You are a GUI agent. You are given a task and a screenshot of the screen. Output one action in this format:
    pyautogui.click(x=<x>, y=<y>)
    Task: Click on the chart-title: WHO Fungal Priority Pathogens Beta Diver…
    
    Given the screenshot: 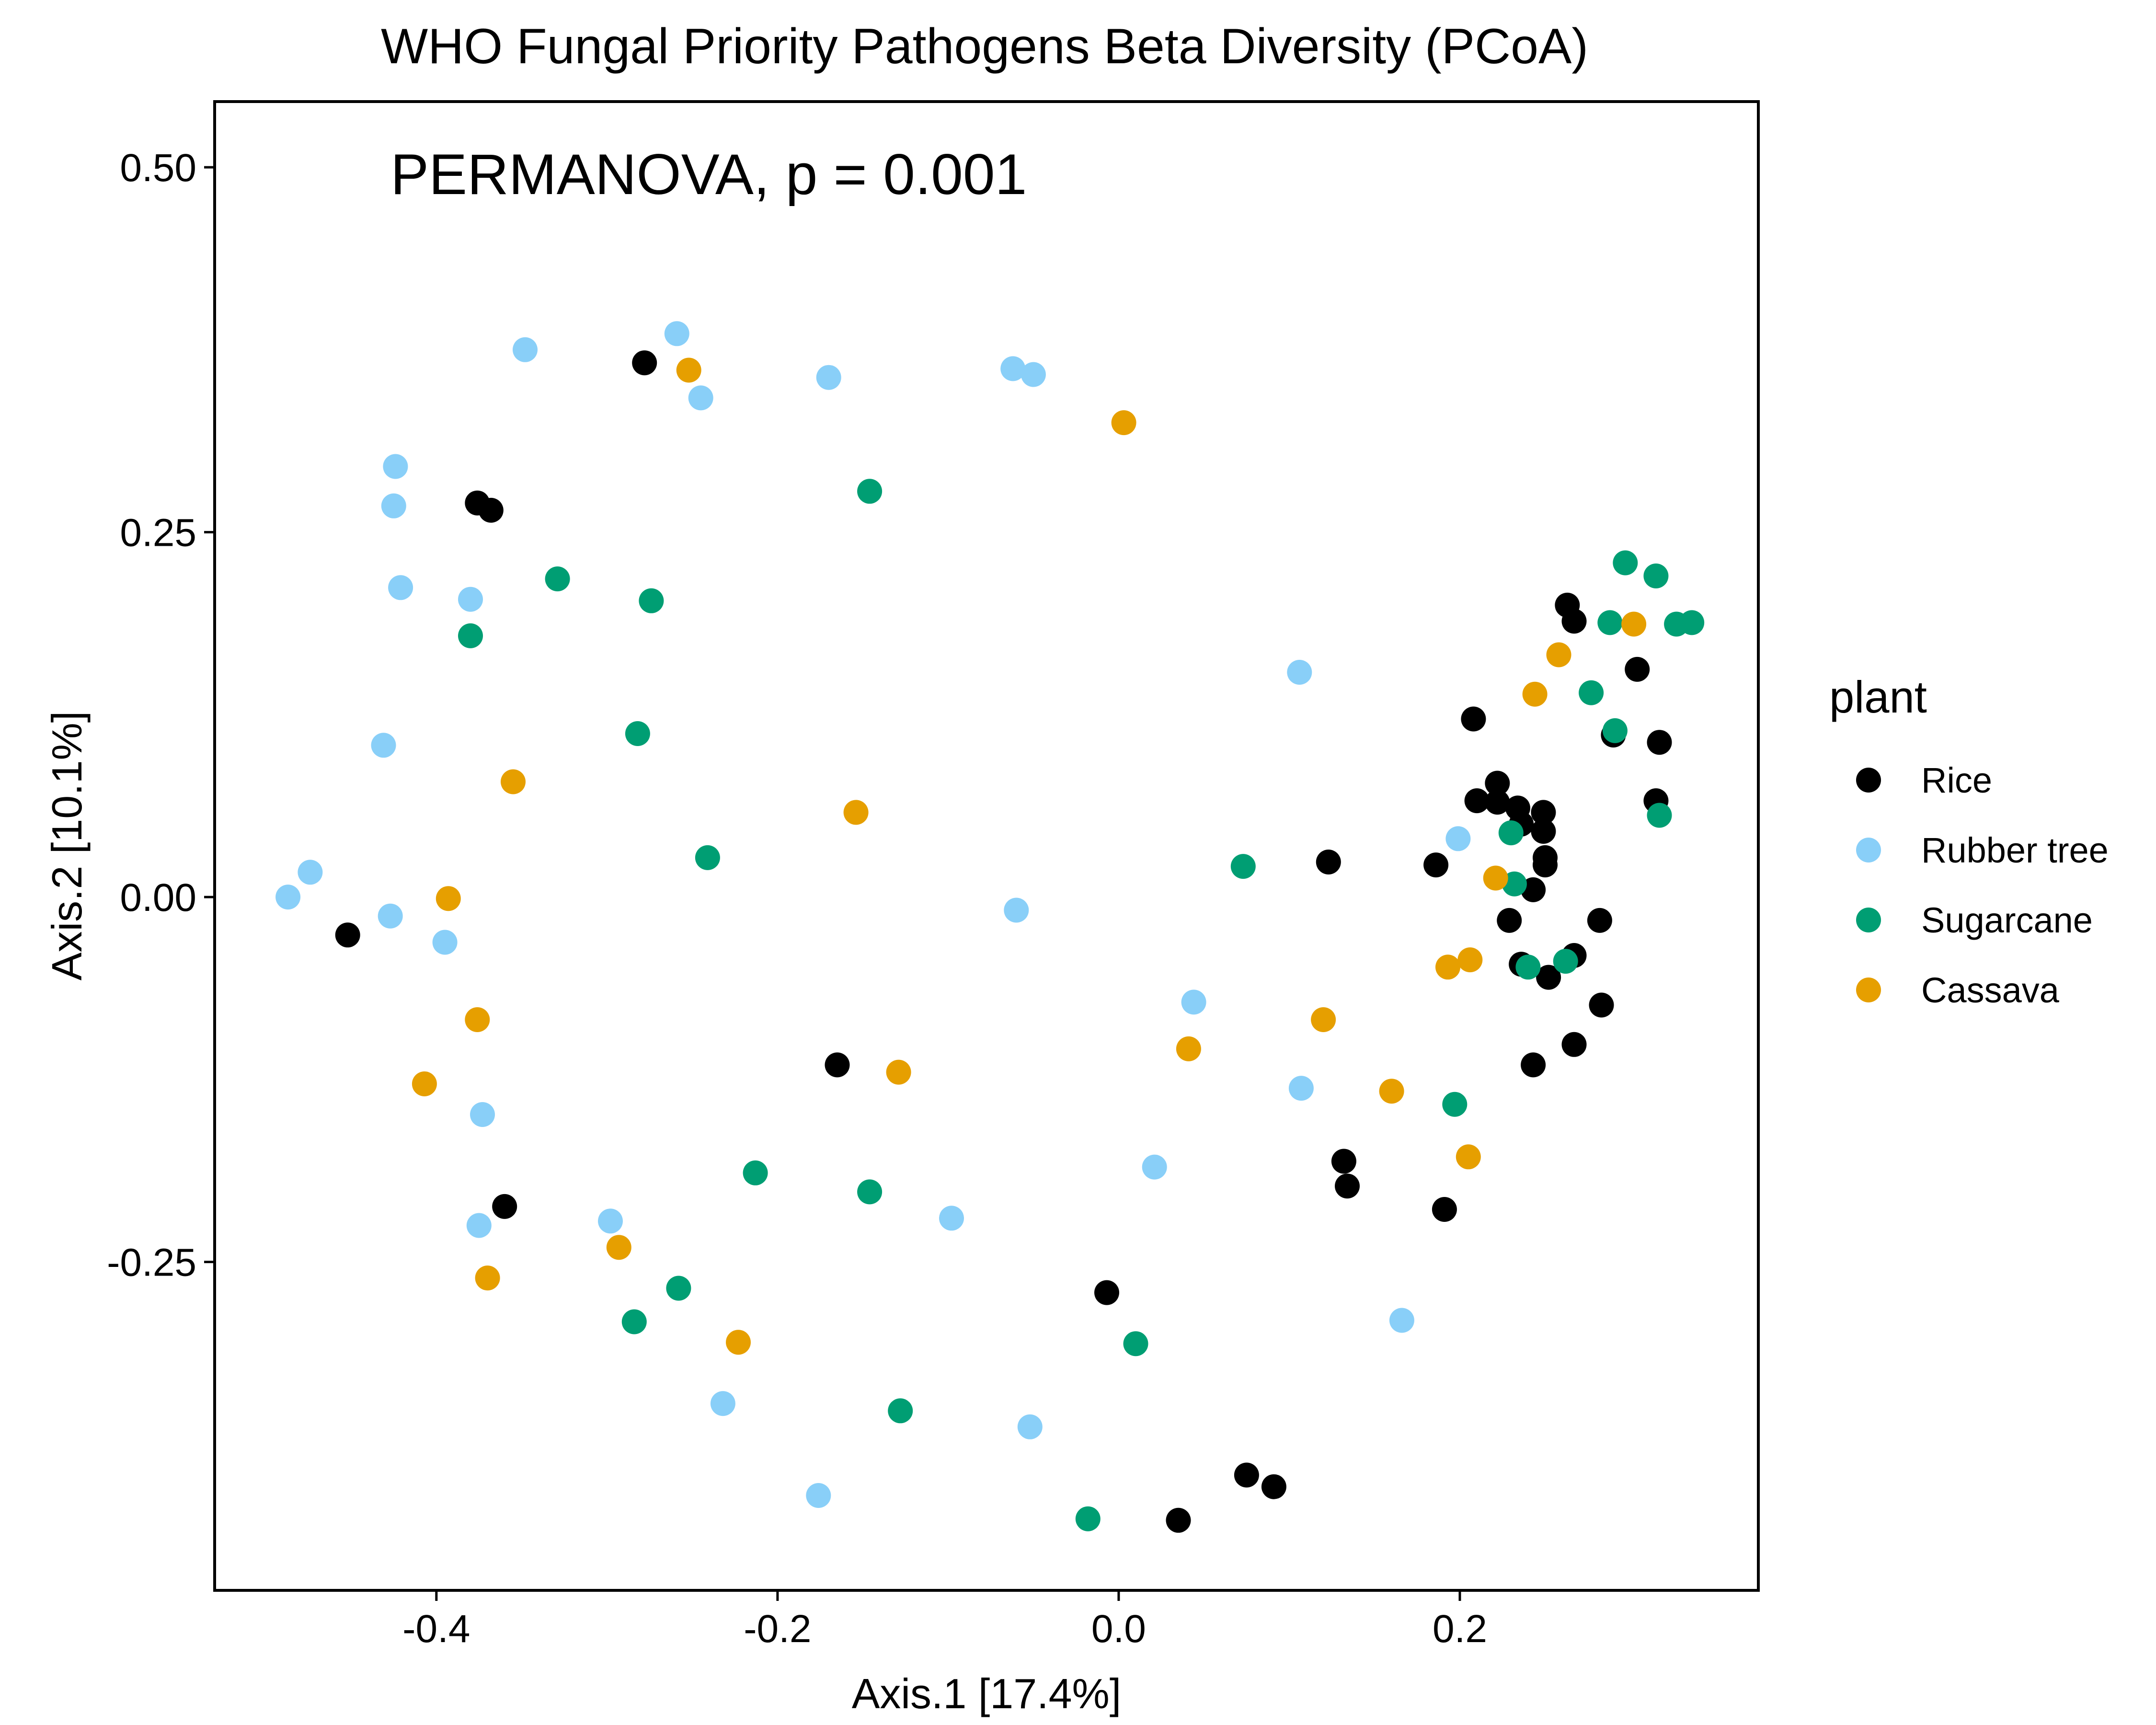 What is the action you would take?
    pyautogui.click(x=984, y=46)
    